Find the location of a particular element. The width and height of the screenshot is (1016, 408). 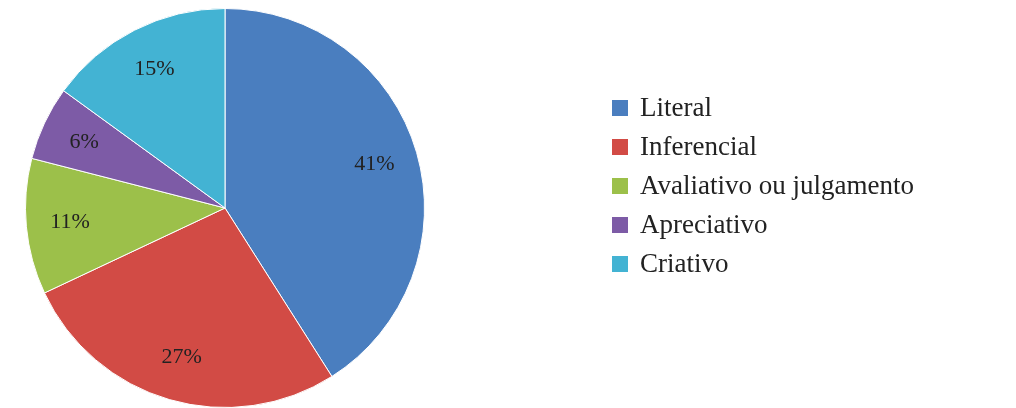

data-label: 41% is located at coordinates (374, 163).